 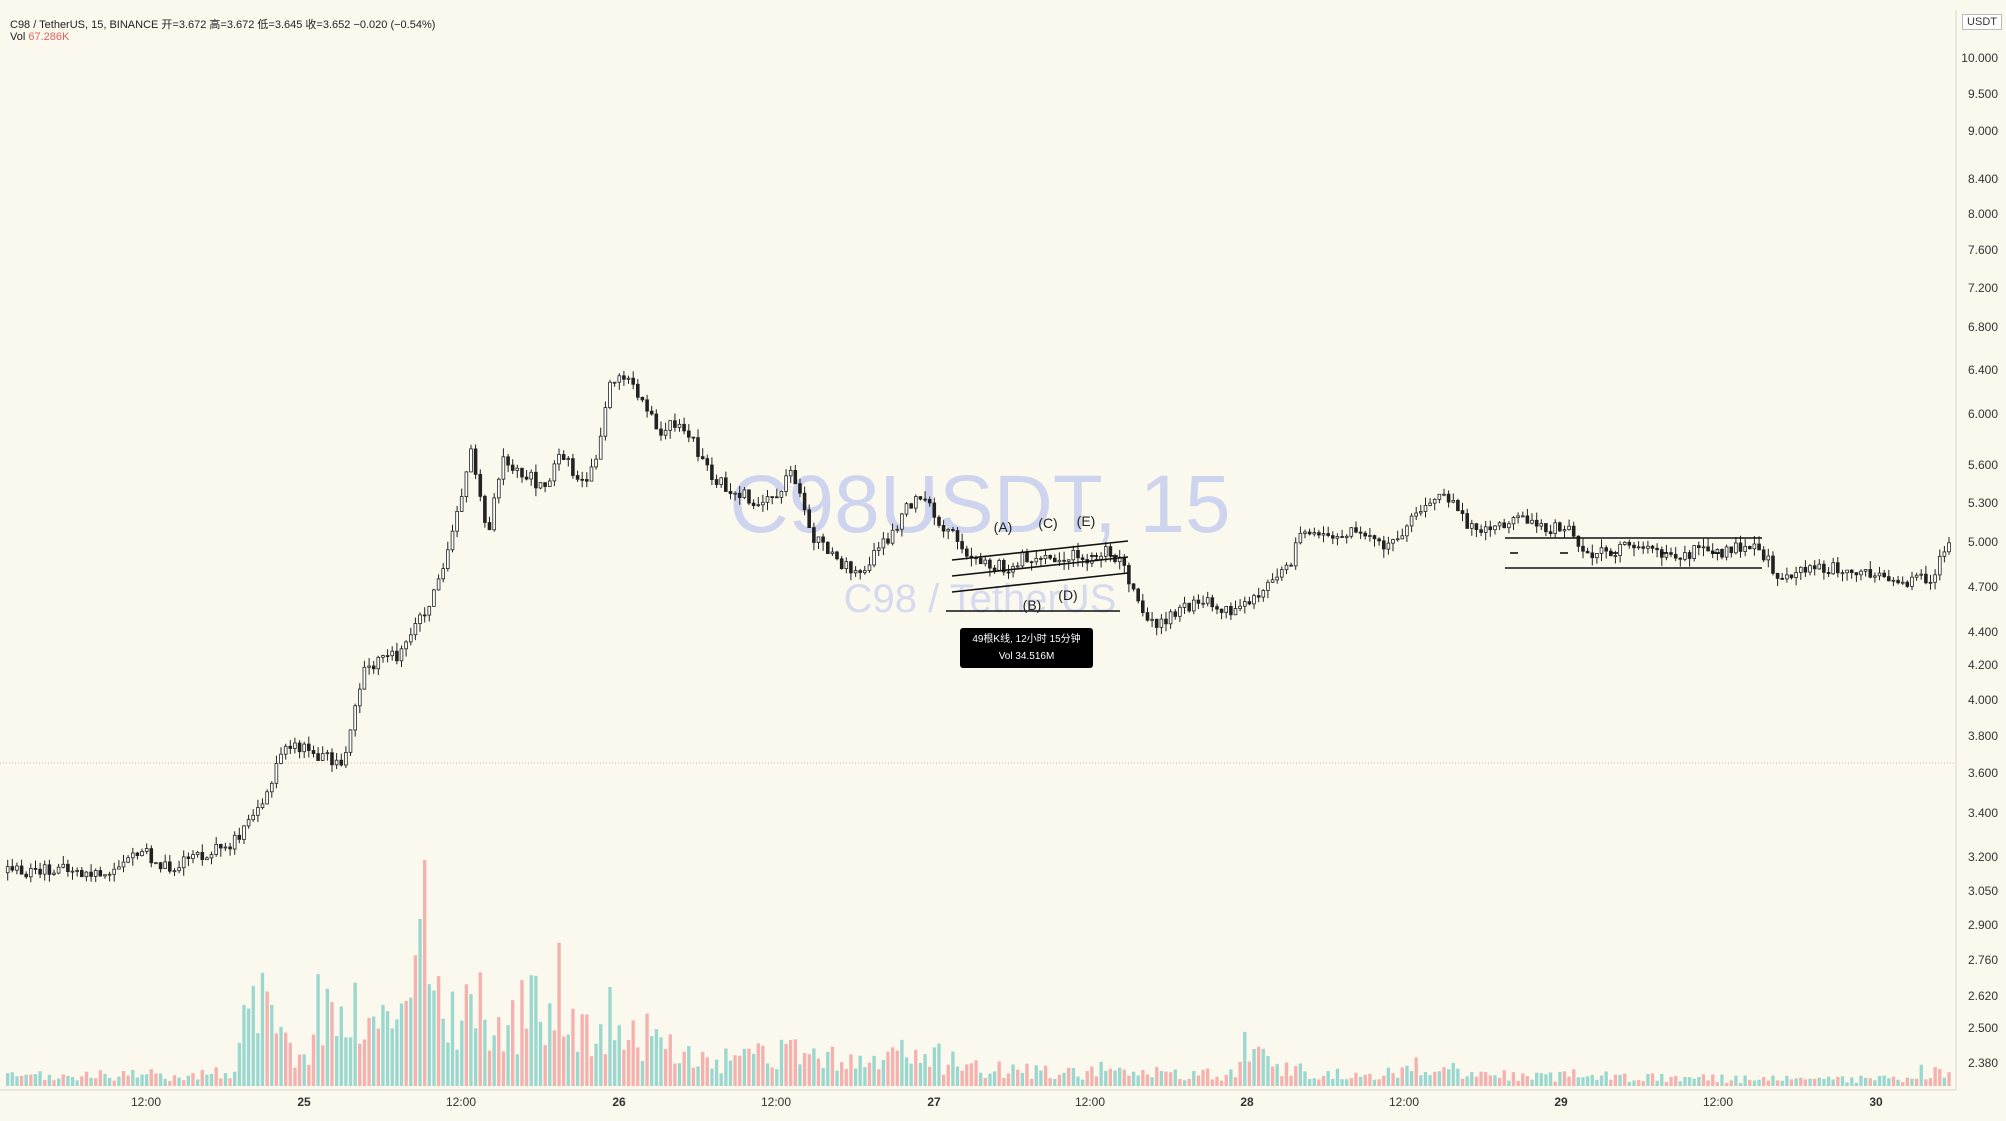 What do you see at coordinates (1876, 1102) in the screenshot?
I see `time-tick-label: 30` at bounding box center [1876, 1102].